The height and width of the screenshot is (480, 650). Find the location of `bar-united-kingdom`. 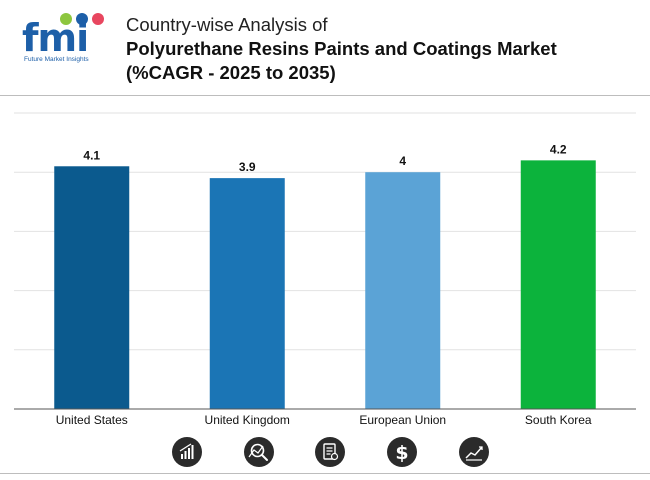

bar-united-kingdom is located at coordinates (247, 293).